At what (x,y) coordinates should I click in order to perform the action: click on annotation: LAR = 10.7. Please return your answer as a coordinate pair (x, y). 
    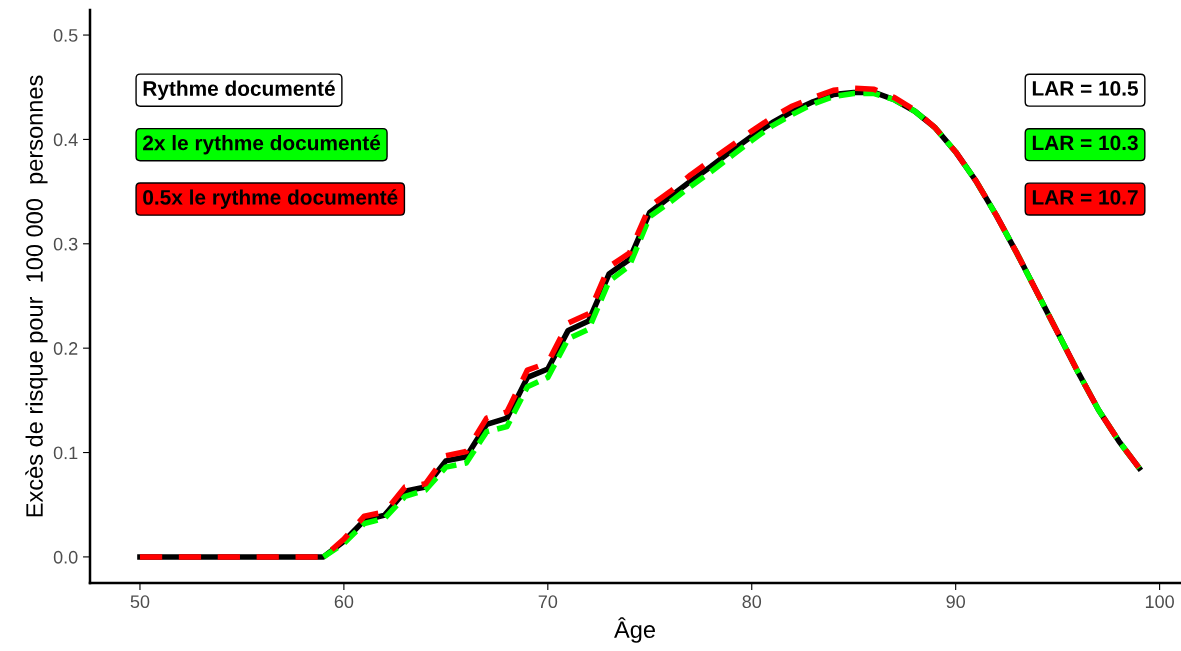
    Looking at the image, I should click on (1085, 197).